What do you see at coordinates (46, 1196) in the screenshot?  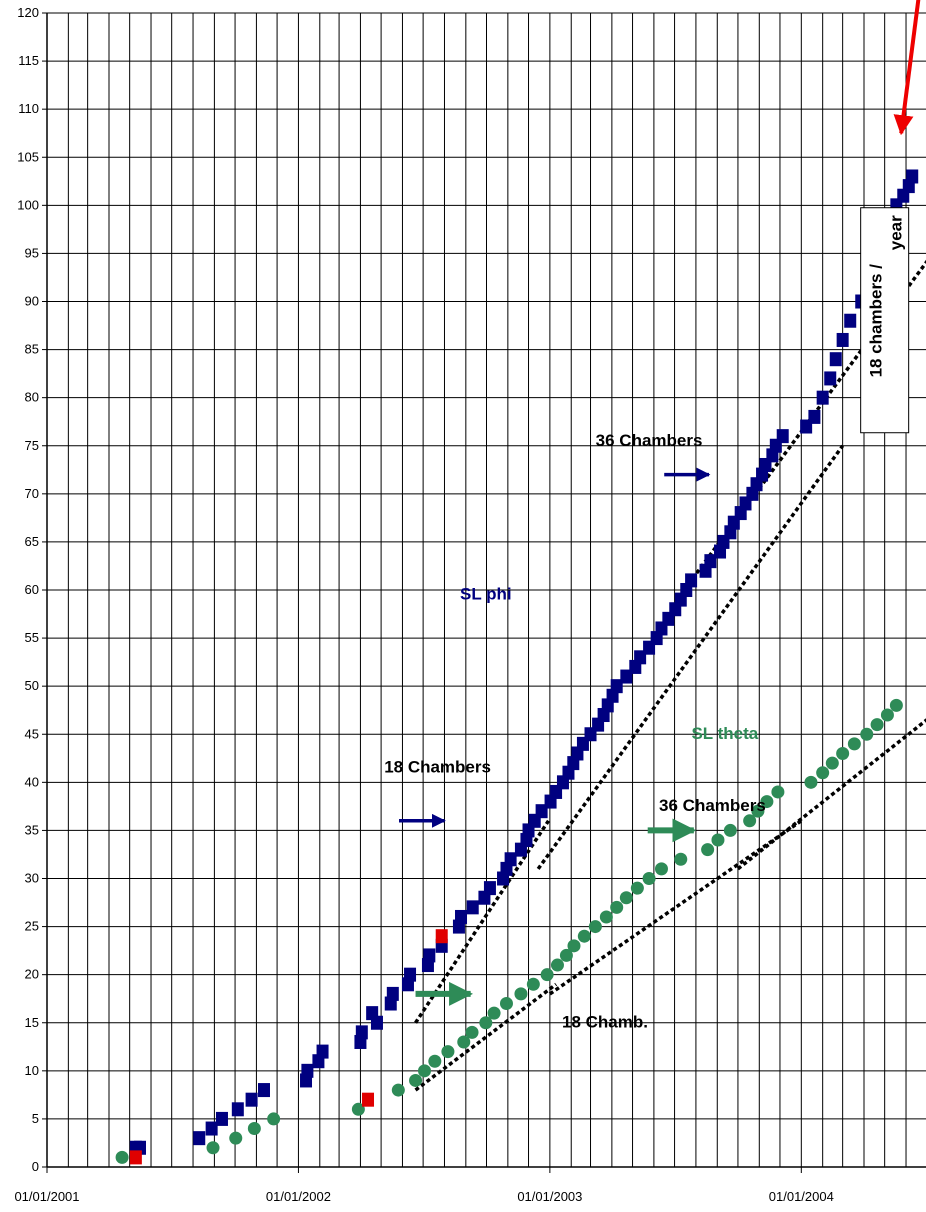 I see `x-tick-label: 01/01/2001` at bounding box center [46, 1196].